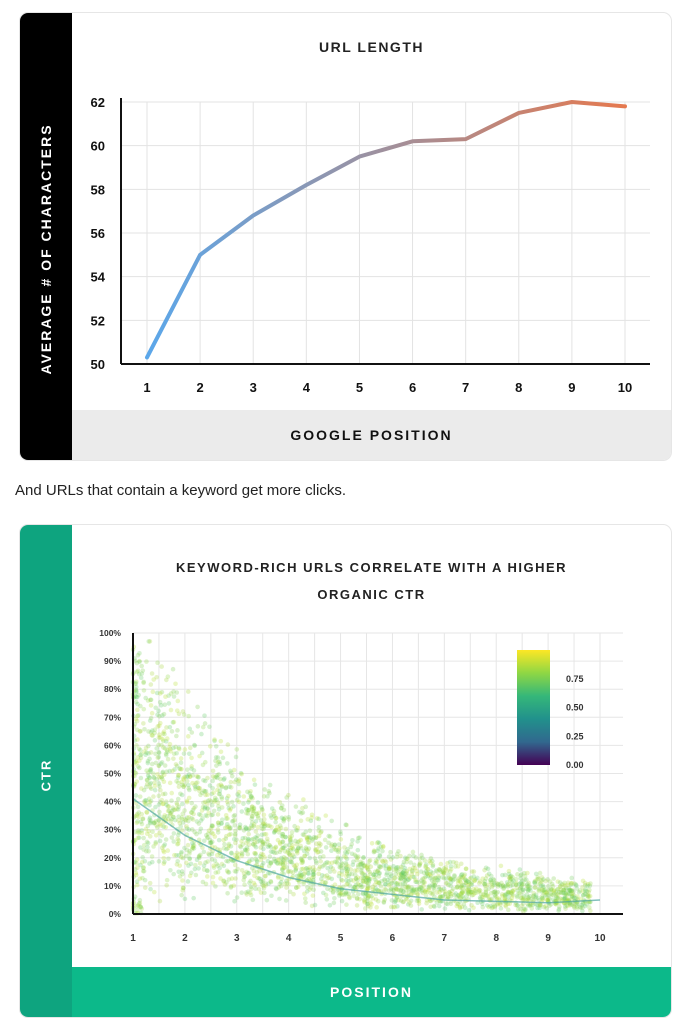  Describe the element at coordinates (548, 938) in the screenshot. I see `x-tick-label: 9` at that location.